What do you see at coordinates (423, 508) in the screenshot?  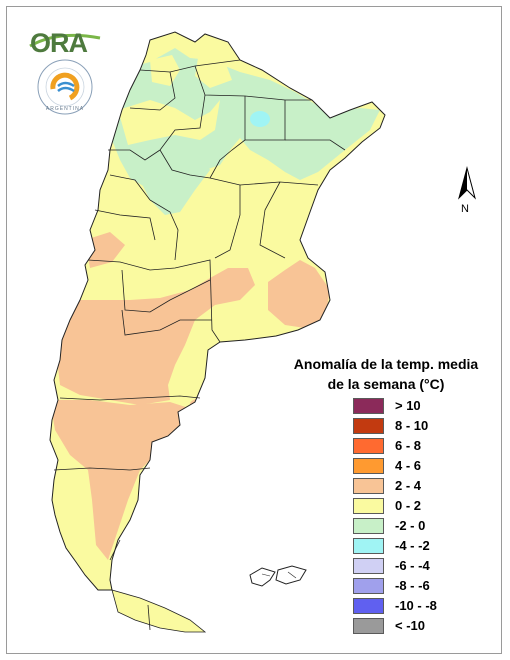 I see `legend-item: 0 - 2` at bounding box center [423, 508].